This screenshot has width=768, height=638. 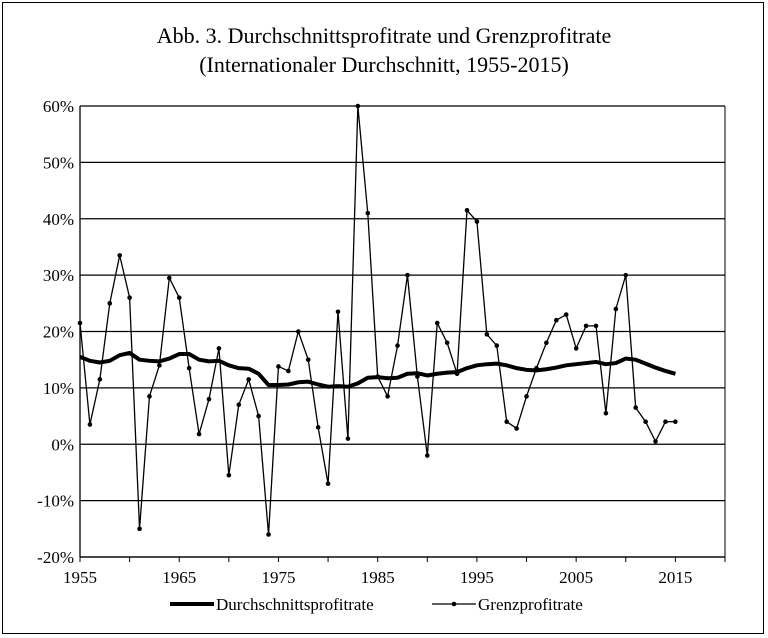 What do you see at coordinates (58, 106) in the screenshot?
I see `y-tick-label: 60%` at bounding box center [58, 106].